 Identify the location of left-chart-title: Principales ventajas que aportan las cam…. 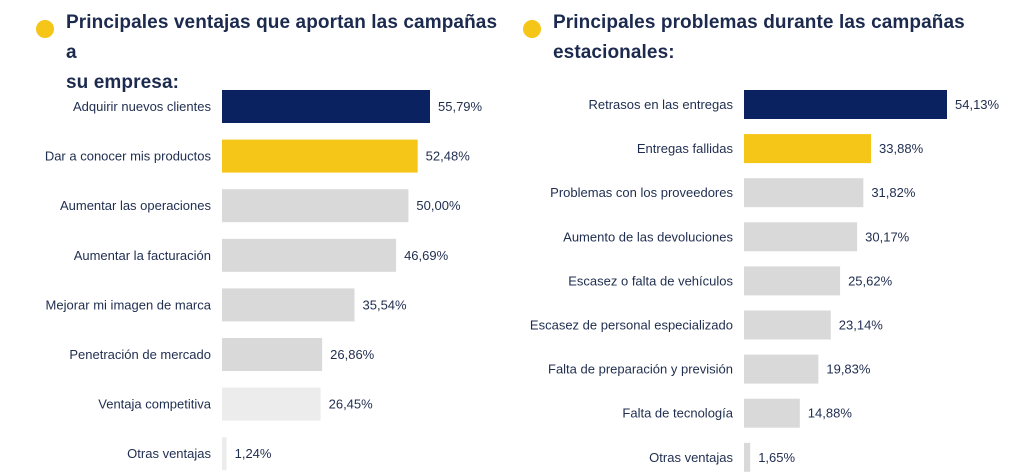
(286, 53).